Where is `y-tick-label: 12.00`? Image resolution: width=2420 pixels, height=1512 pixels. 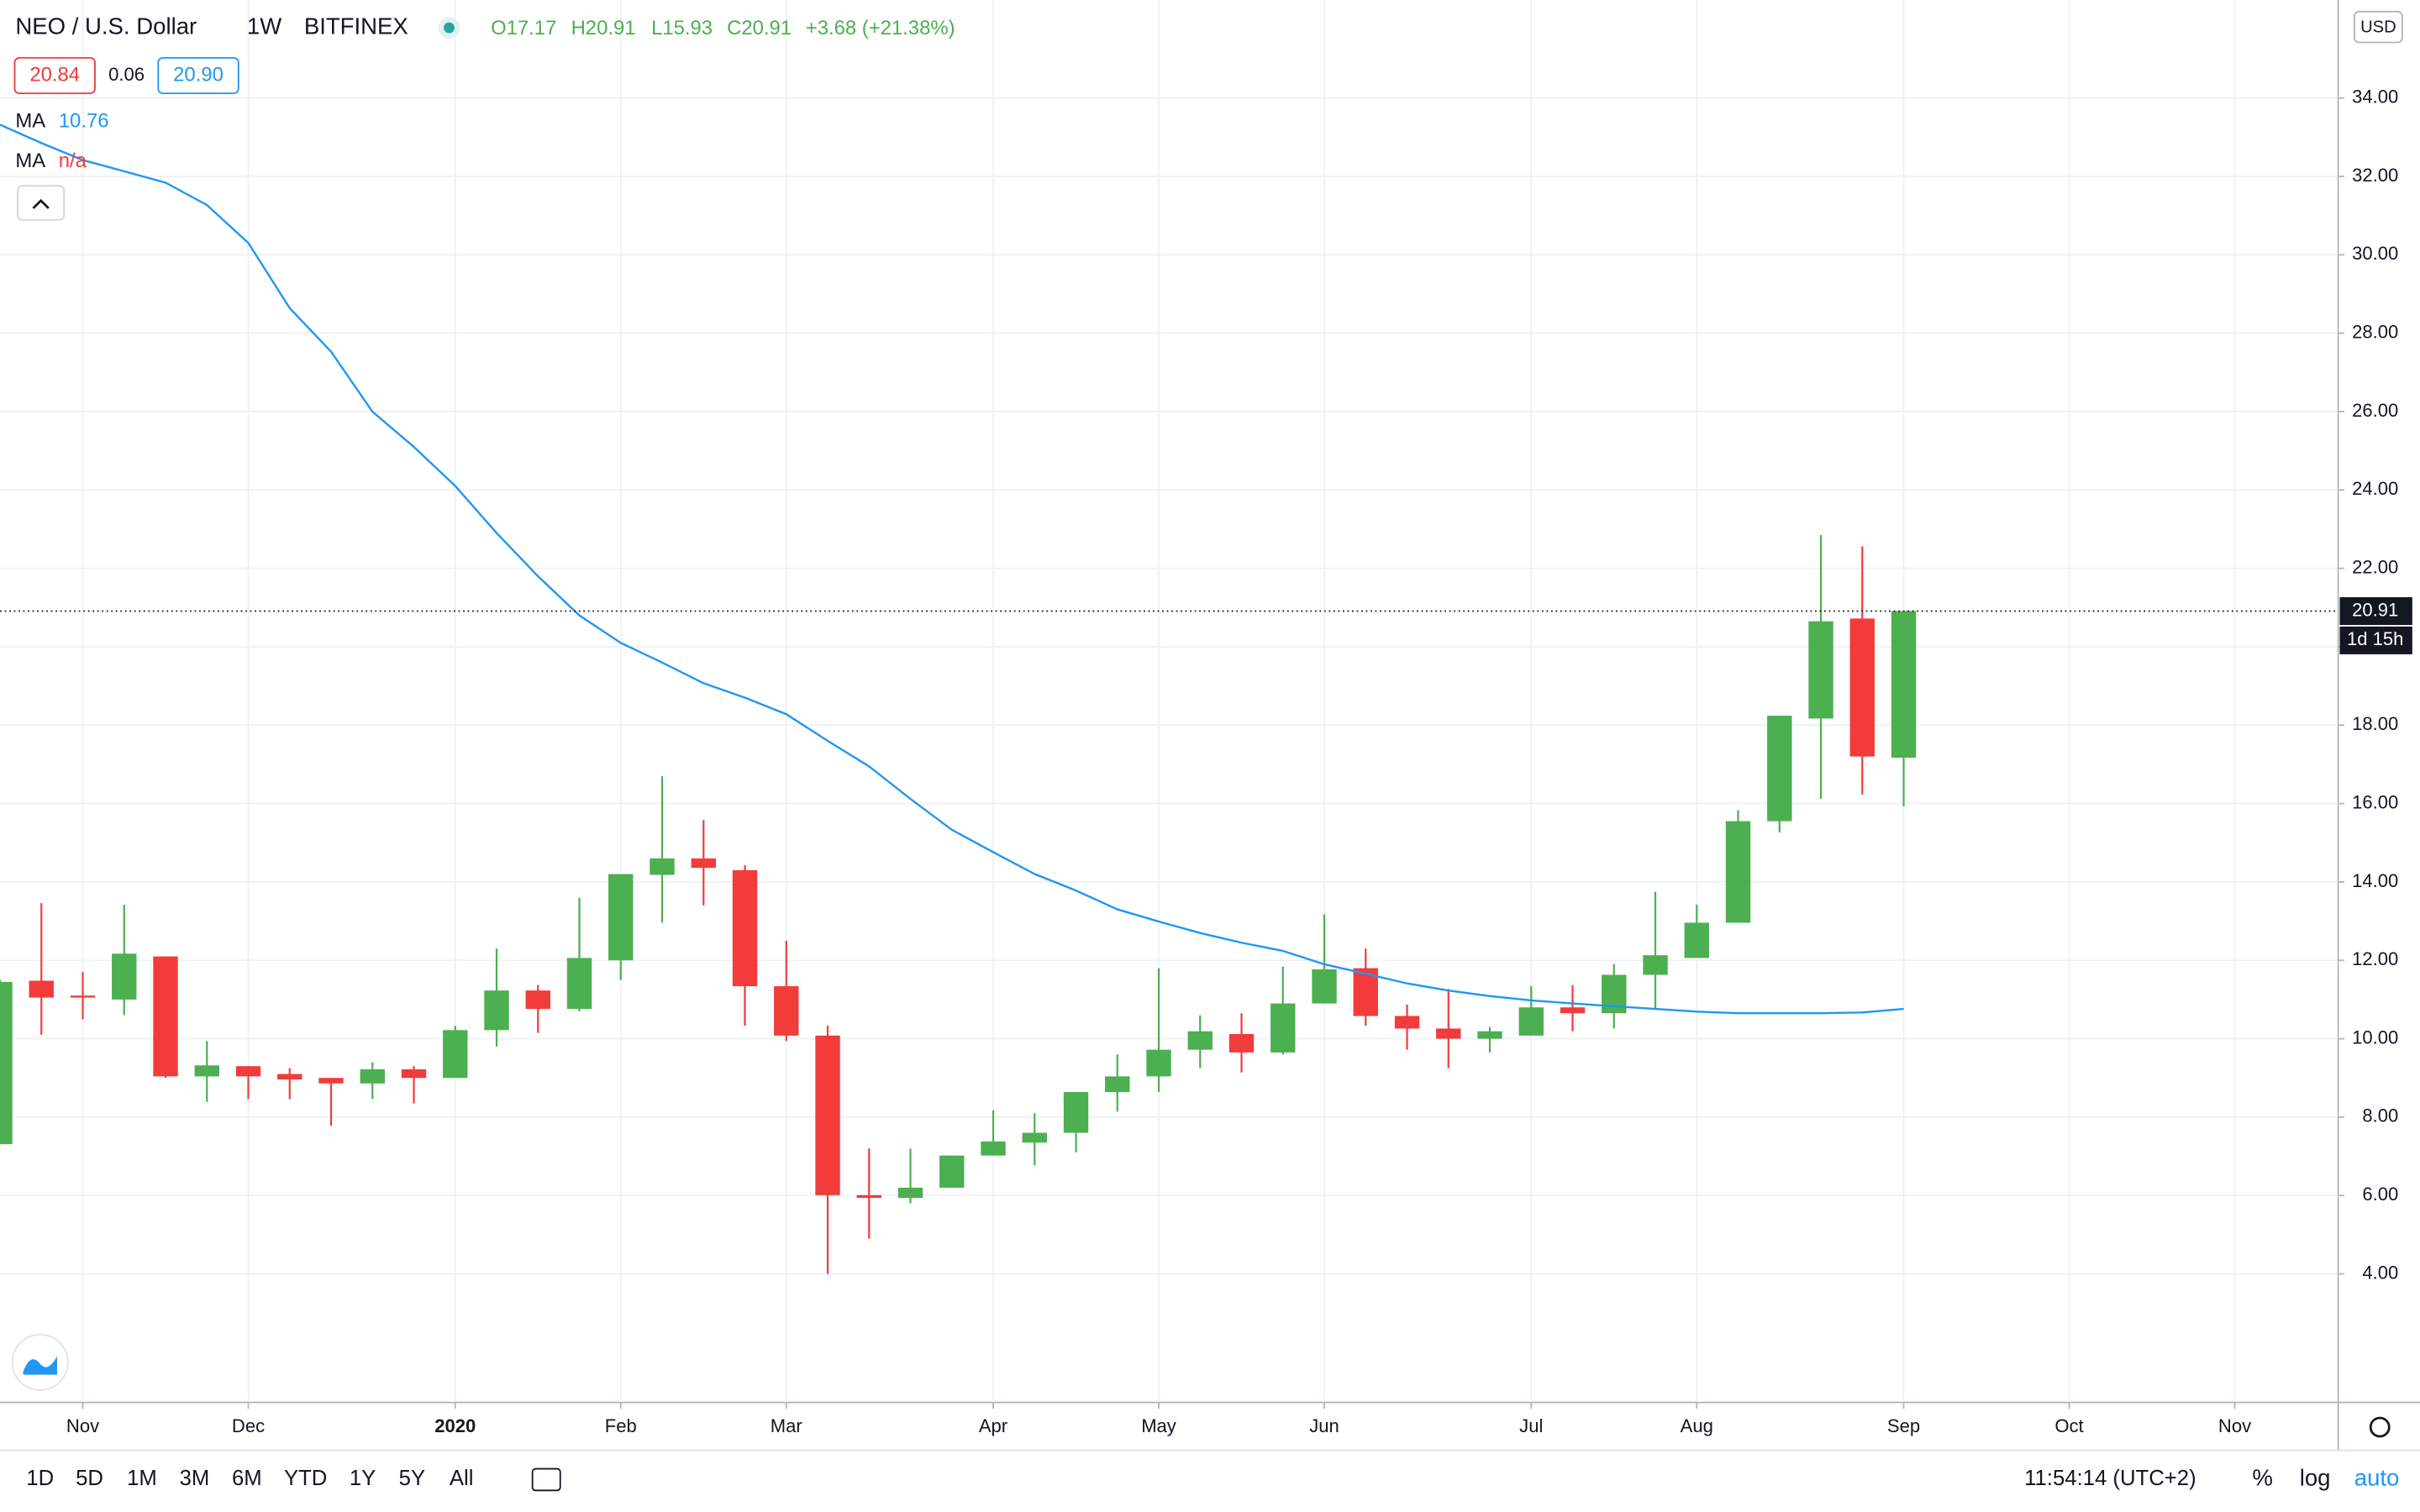 y-tick-label: 12.00 is located at coordinates (2375, 958).